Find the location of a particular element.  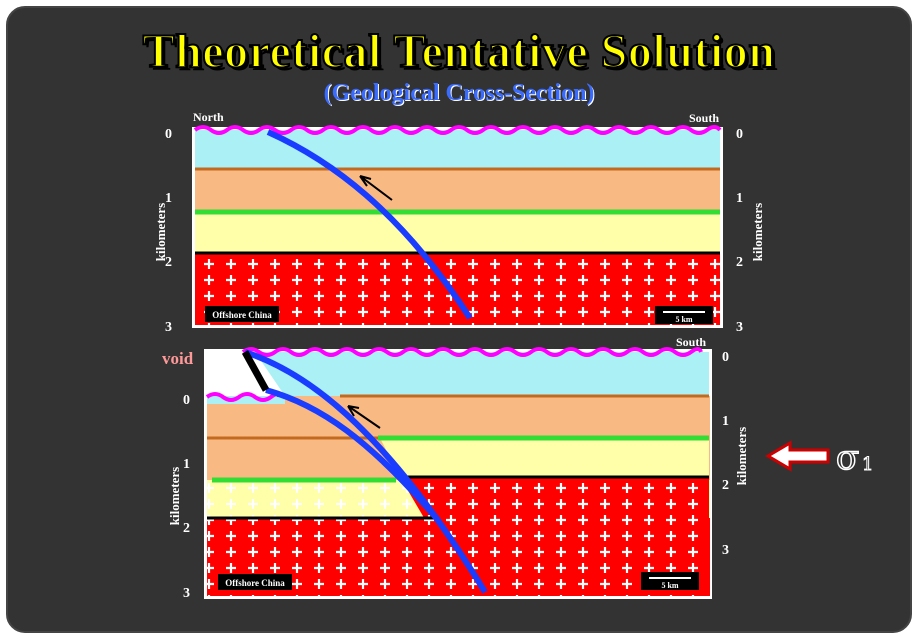

top-fault-line is located at coordinates (369, 224).